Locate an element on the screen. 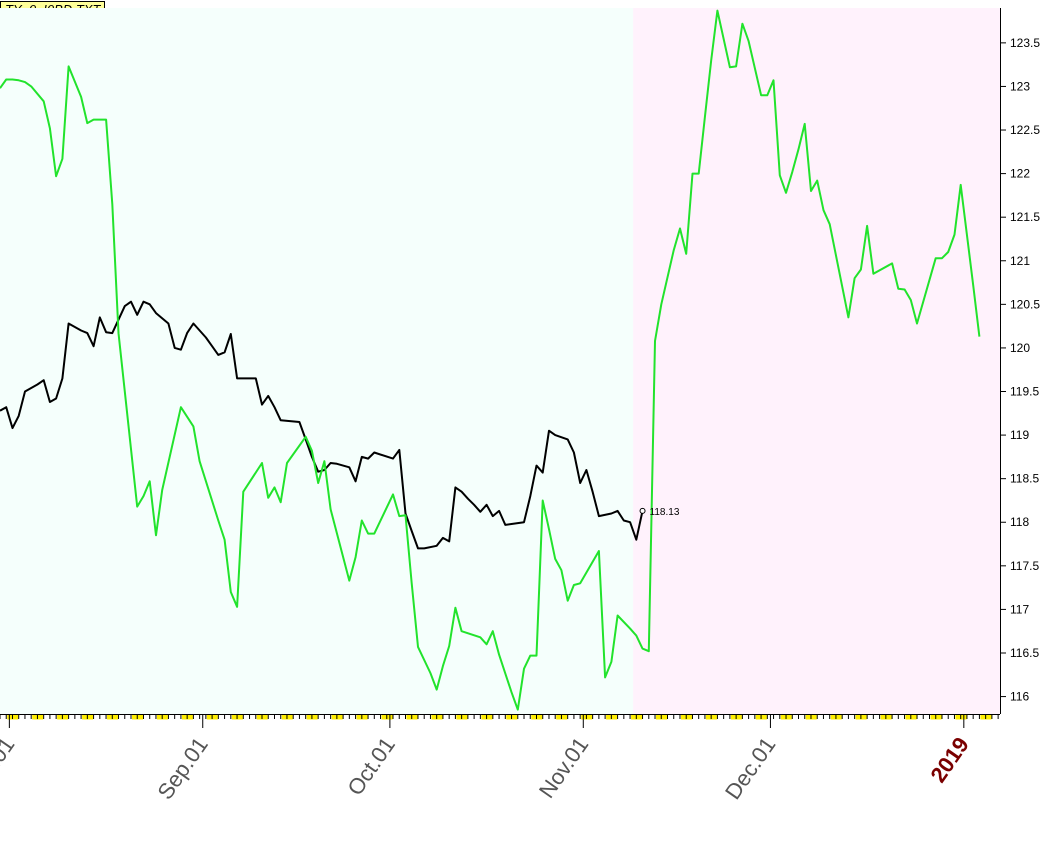 The height and width of the screenshot is (849, 1063). last-value-marker is located at coordinates (642, 510).